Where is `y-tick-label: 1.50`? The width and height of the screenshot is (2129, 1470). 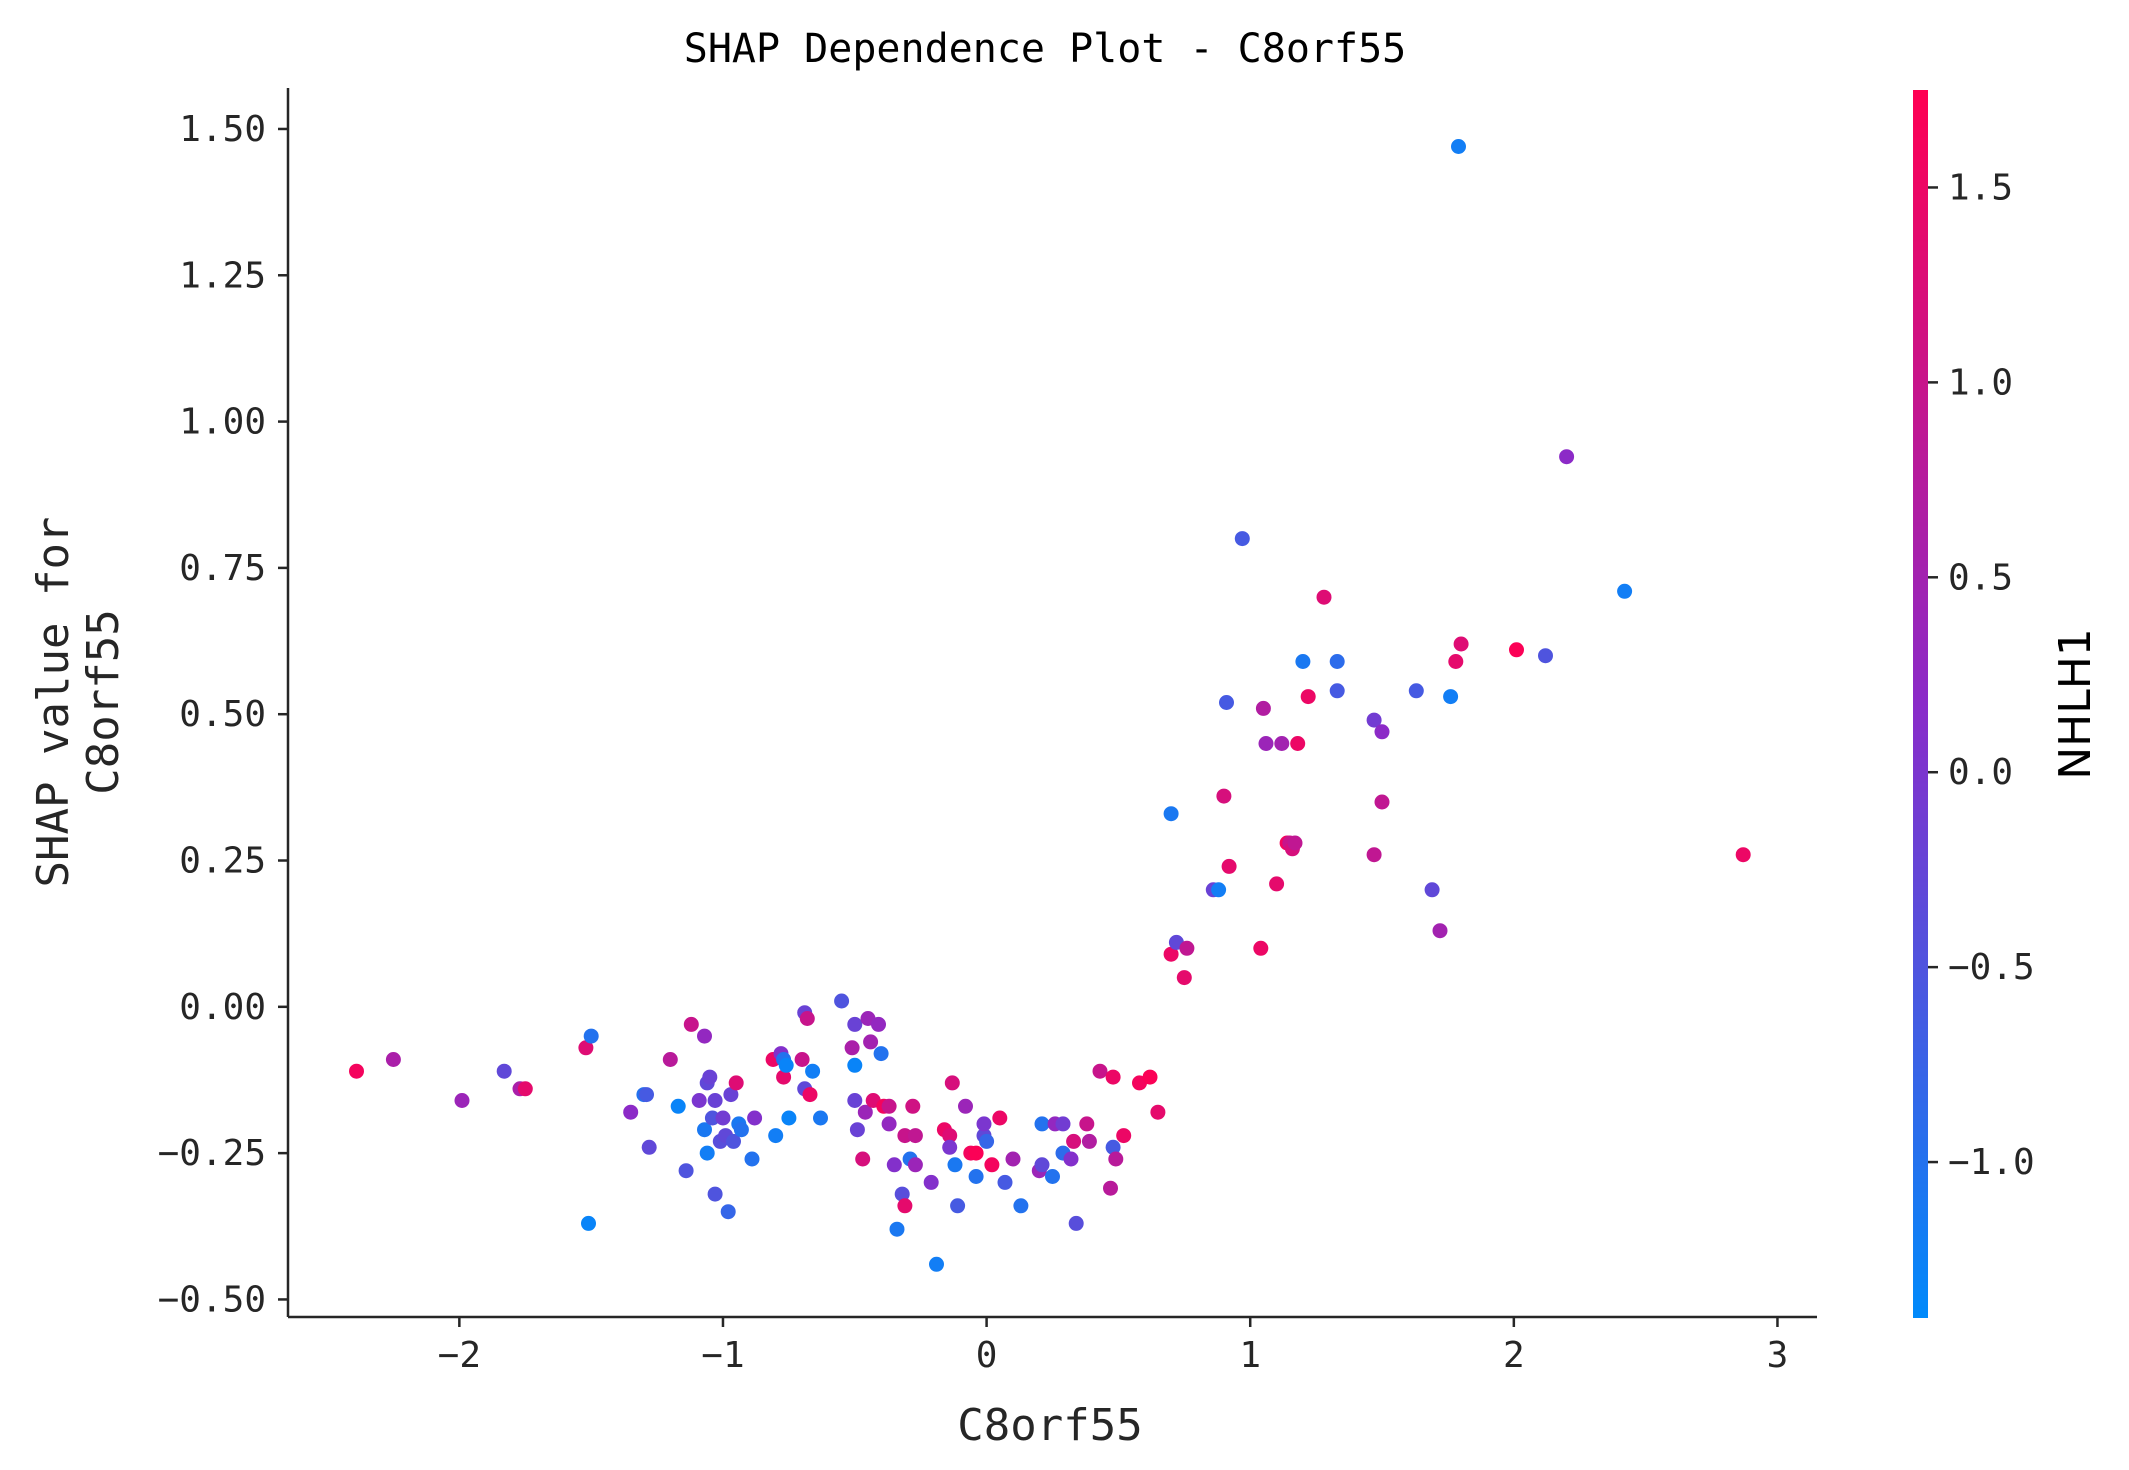
y-tick-label: 1.50 is located at coordinates (222, 129).